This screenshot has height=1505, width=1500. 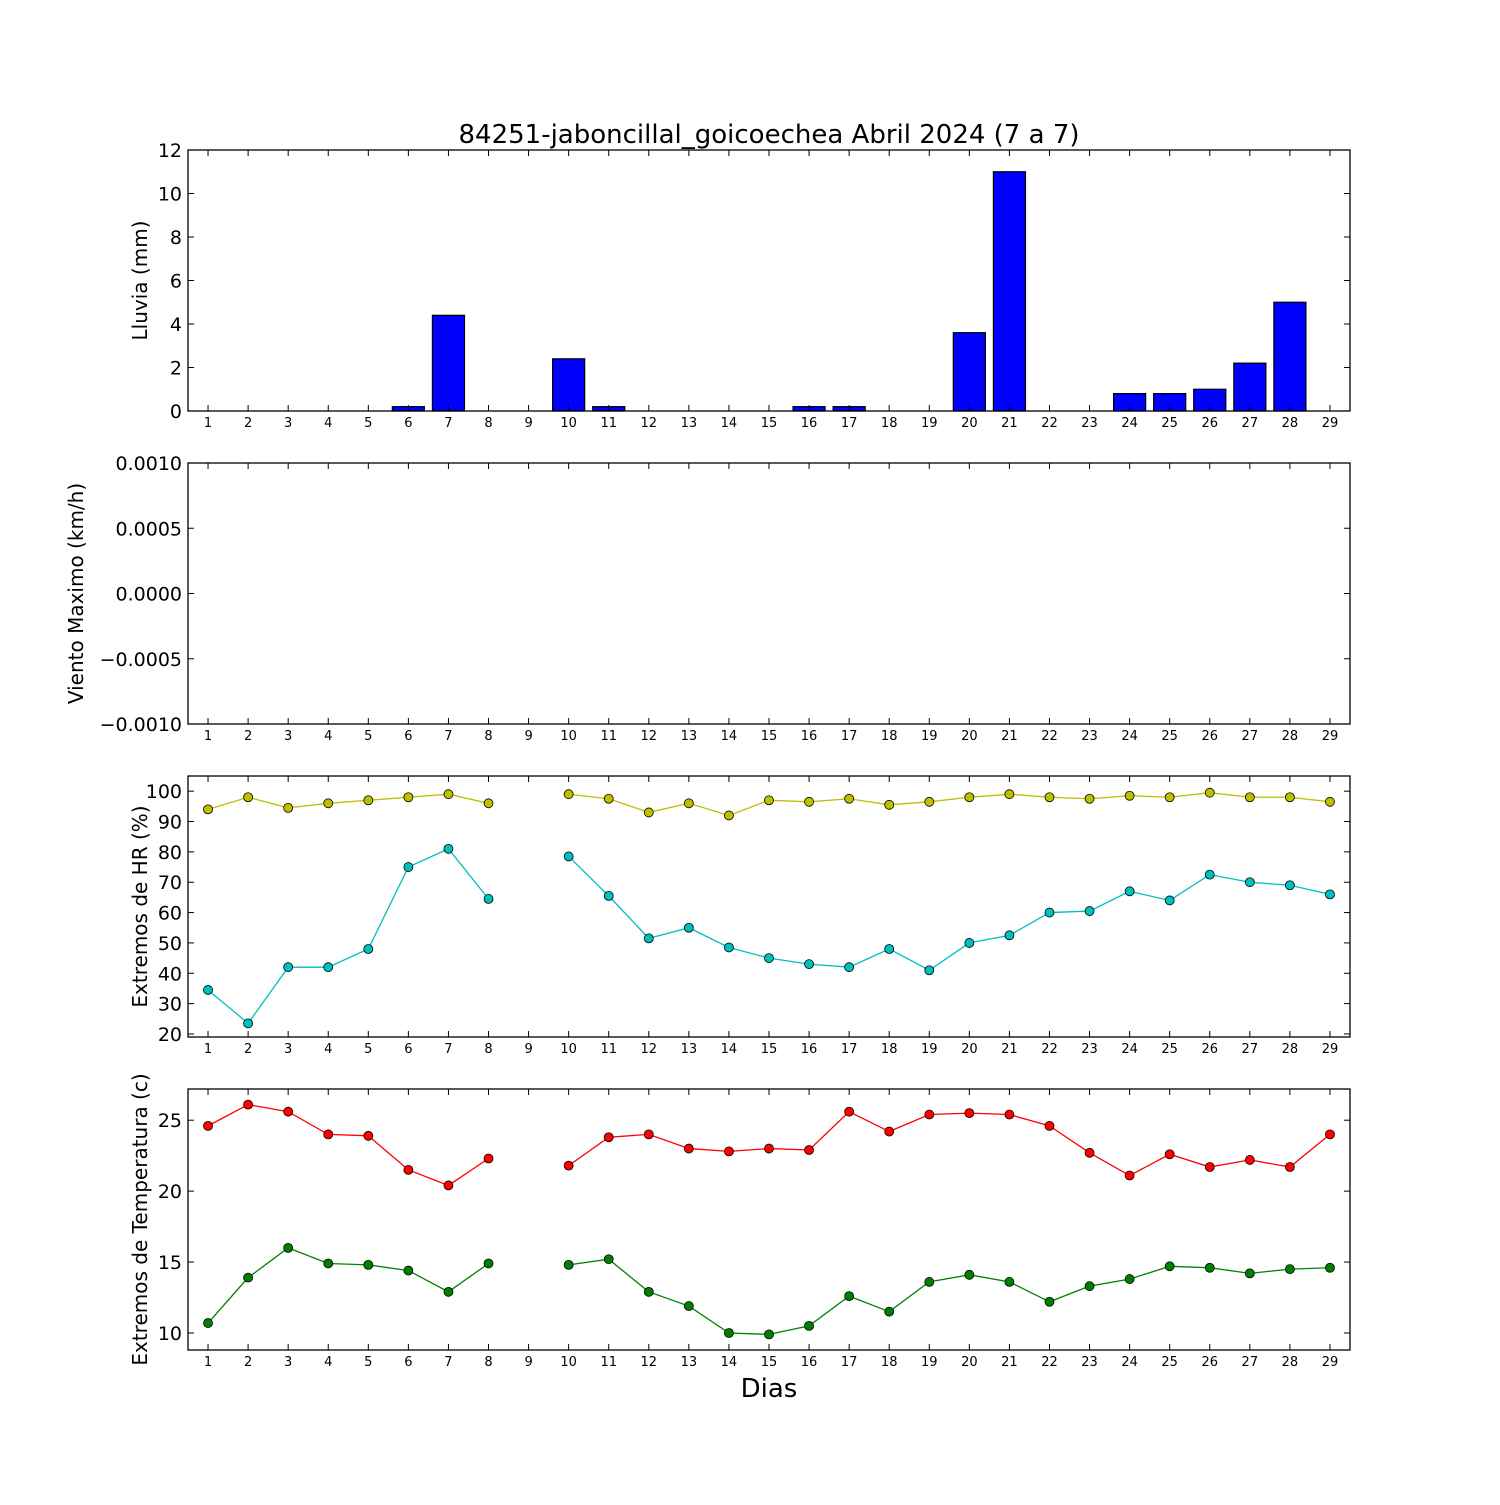 What do you see at coordinates (1009, 1049) in the screenshot?
I see `humidity-xtick-label: 21` at bounding box center [1009, 1049].